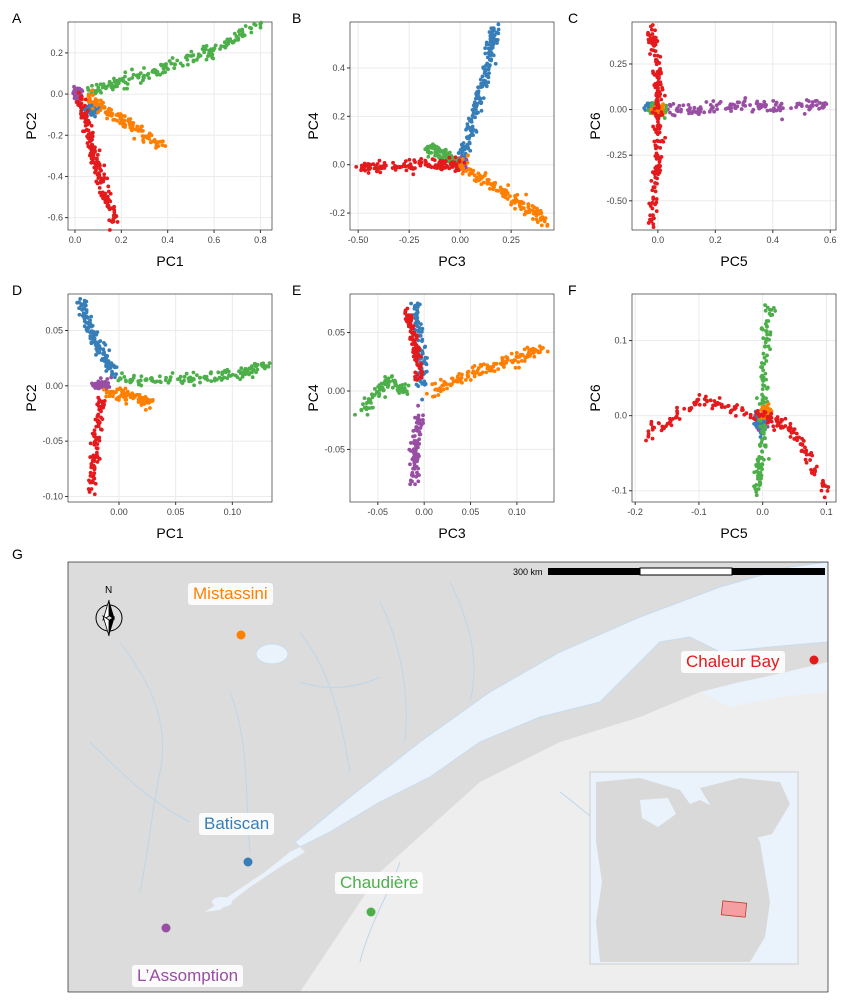 The width and height of the screenshot is (846, 1000). What do you see at coordinates (336, 333) in the screenshot?
I see `y-tick-label: 0.05` at bounding box center [336, 333].